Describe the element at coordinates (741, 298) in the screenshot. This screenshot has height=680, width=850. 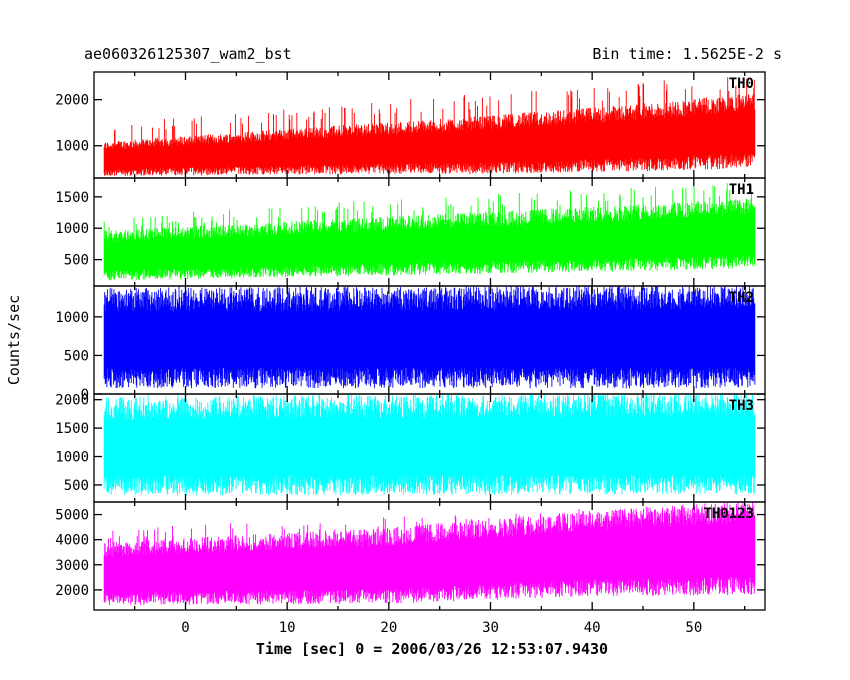
I see `panel-tag: TH2` at that location.